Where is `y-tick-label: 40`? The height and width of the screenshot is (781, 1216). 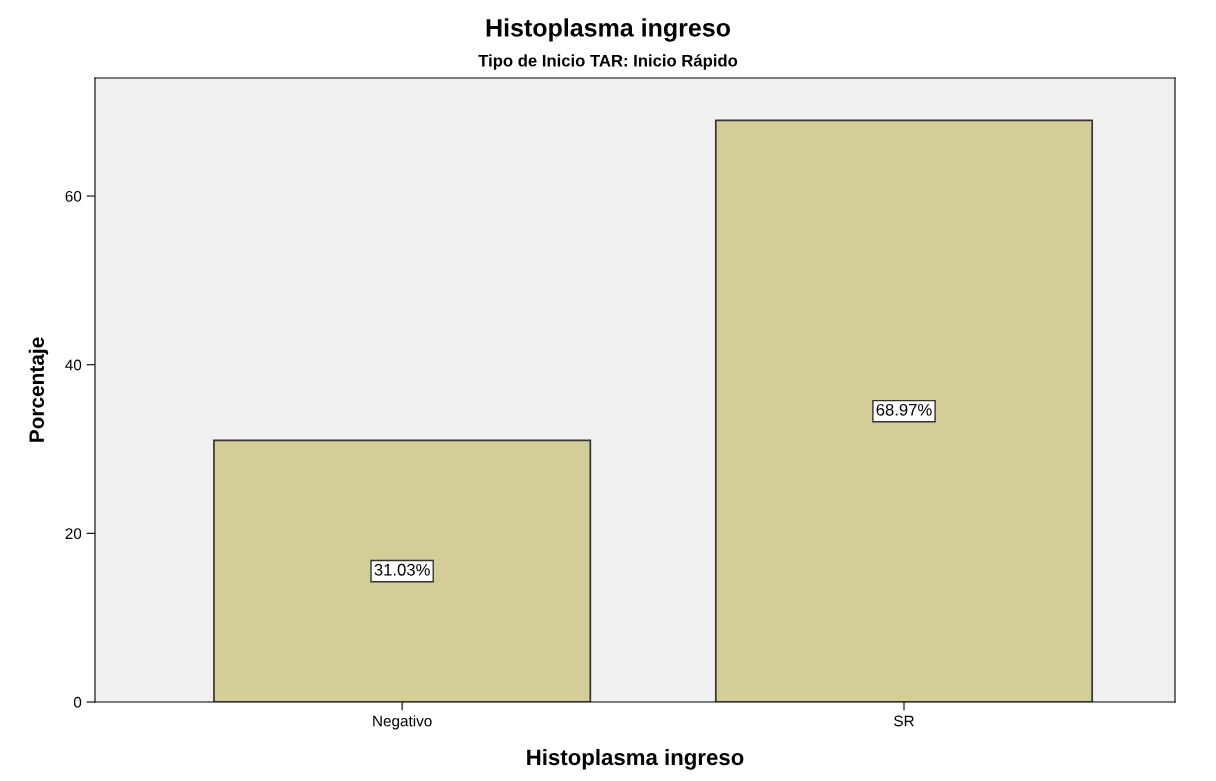 y-tick-label: 40 is located at coordinates (73, 365).